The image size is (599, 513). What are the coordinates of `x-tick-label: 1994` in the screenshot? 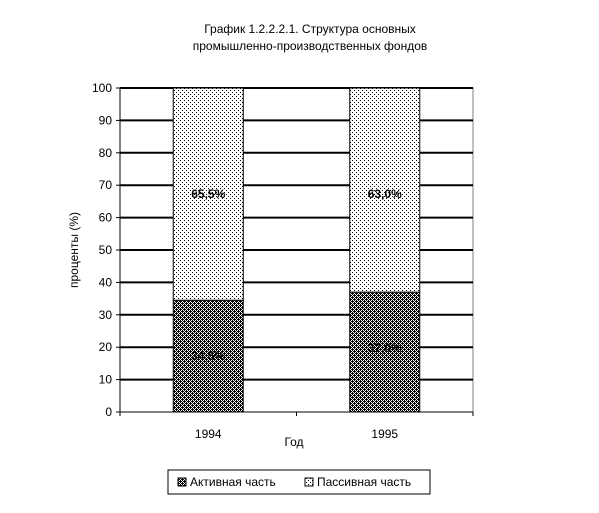 It's located at (208, 434).